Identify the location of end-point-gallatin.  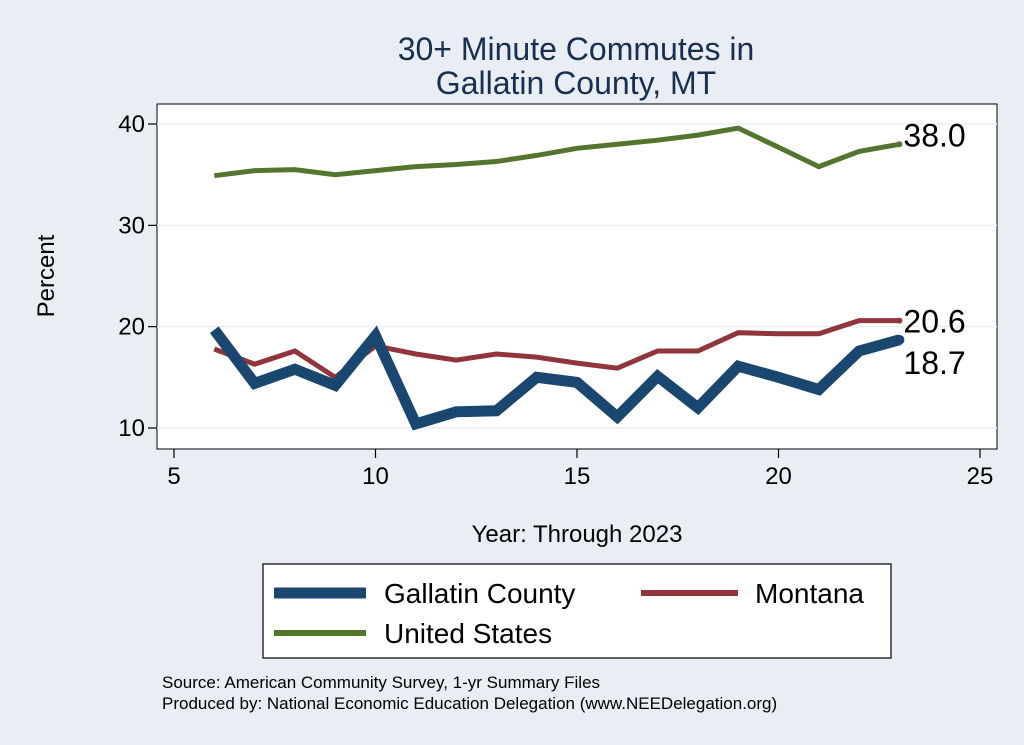
(899, 339).